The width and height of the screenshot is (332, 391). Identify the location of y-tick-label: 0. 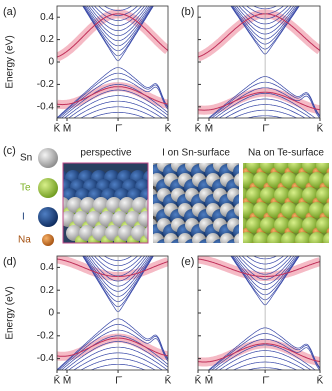
(51, 313).